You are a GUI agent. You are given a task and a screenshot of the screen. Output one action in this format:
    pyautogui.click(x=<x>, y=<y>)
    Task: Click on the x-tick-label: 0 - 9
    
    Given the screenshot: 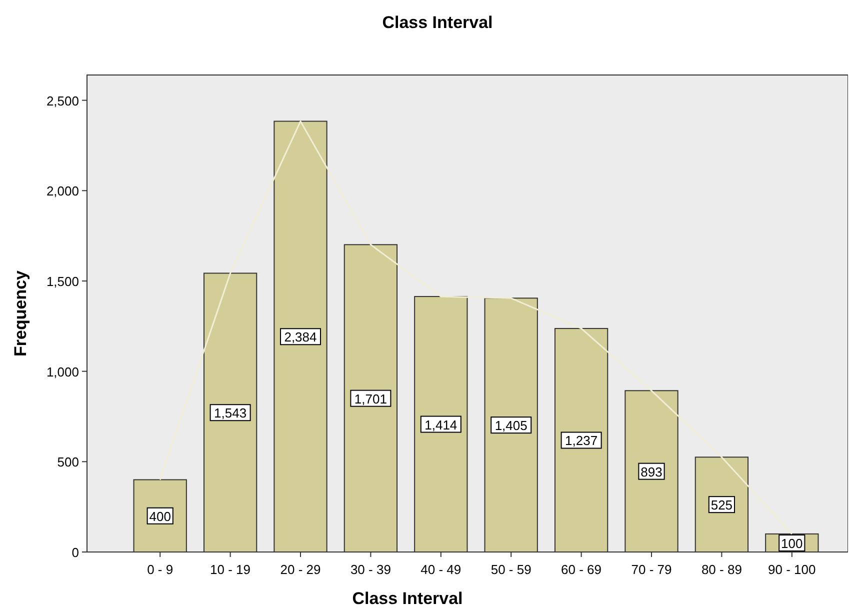 What is the action you would take?
    pyautogui.click(x=160, y=569)
    